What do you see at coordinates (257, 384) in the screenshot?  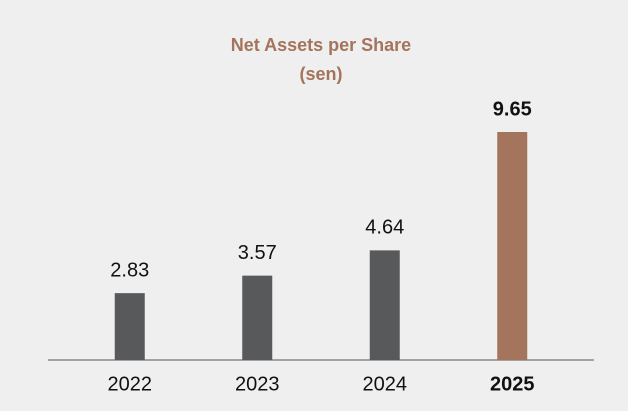 I see `x-tick-label: 2023` at bounding box center [257, 384].